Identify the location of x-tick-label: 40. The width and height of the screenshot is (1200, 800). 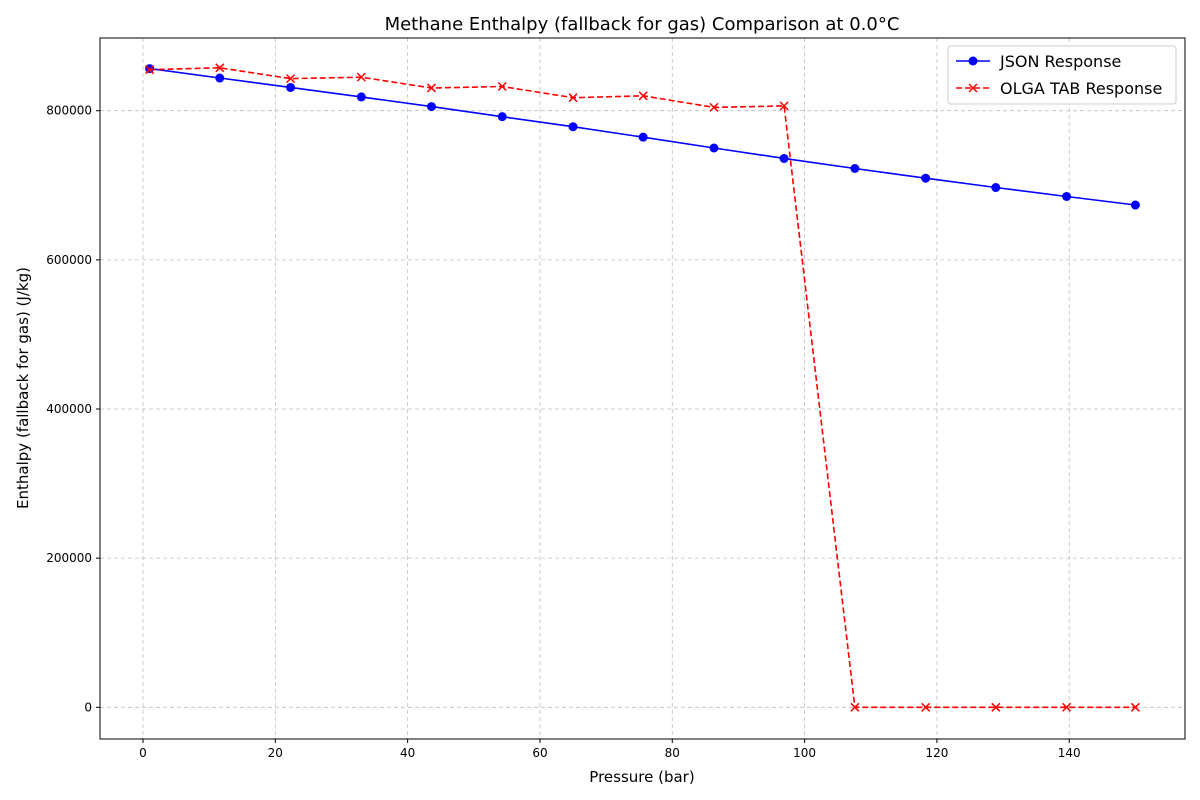
(407, 753).